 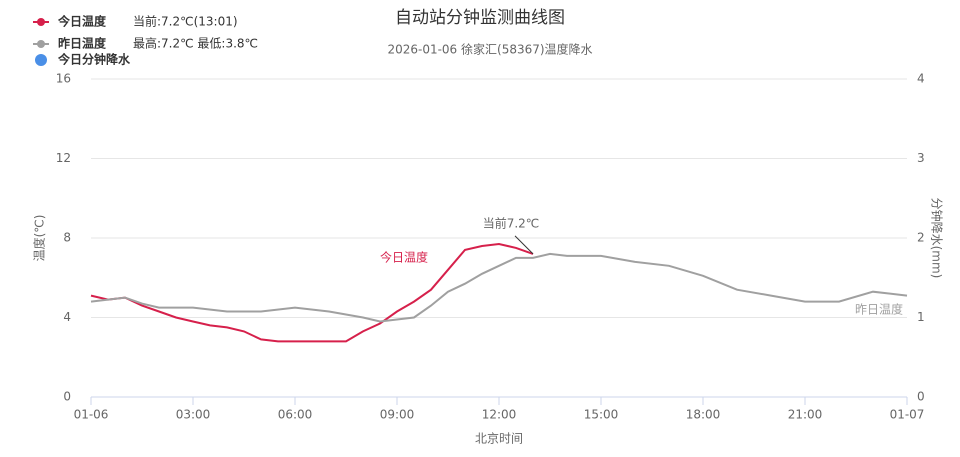 I want to click on x-tick-label: 15:00, so click(x=601, y=415).